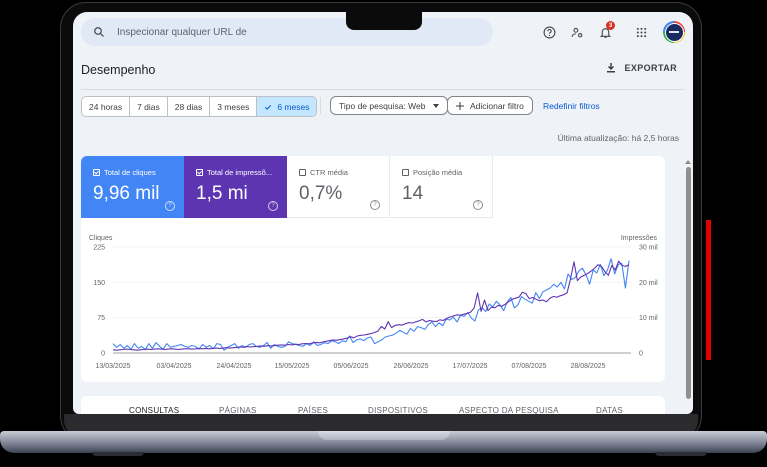 This screenshot has width=767, height=467. What do you see at coordinates (350, 366) in the screenshot?
I see `svg-text: 05/06/2025` at bounding box center [350, 366].